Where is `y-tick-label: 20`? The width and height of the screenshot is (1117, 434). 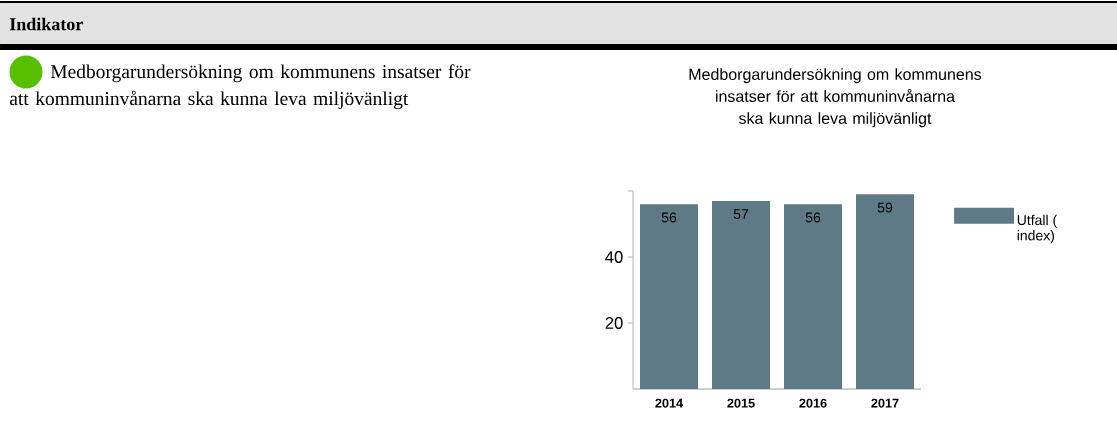 y-tick-label: 20 is located at coordinates (614, 323).